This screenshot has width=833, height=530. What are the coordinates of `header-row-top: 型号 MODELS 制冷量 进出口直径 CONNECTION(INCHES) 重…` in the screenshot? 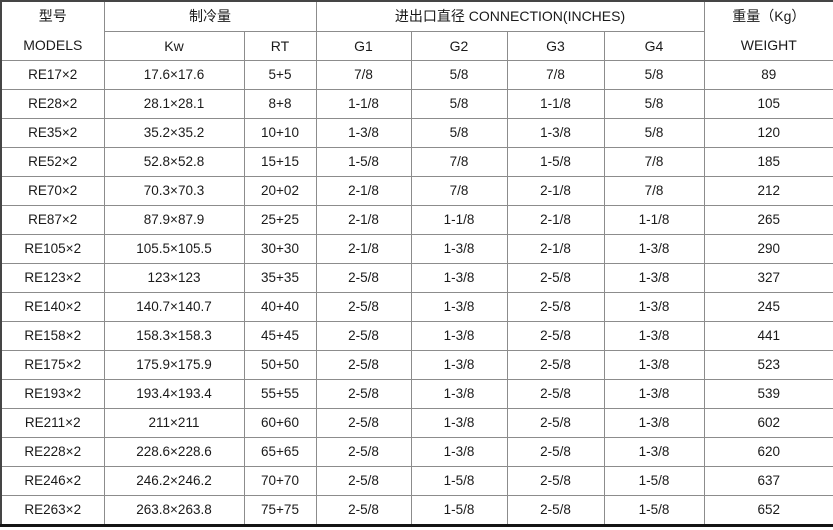 It's located at (416, 30).